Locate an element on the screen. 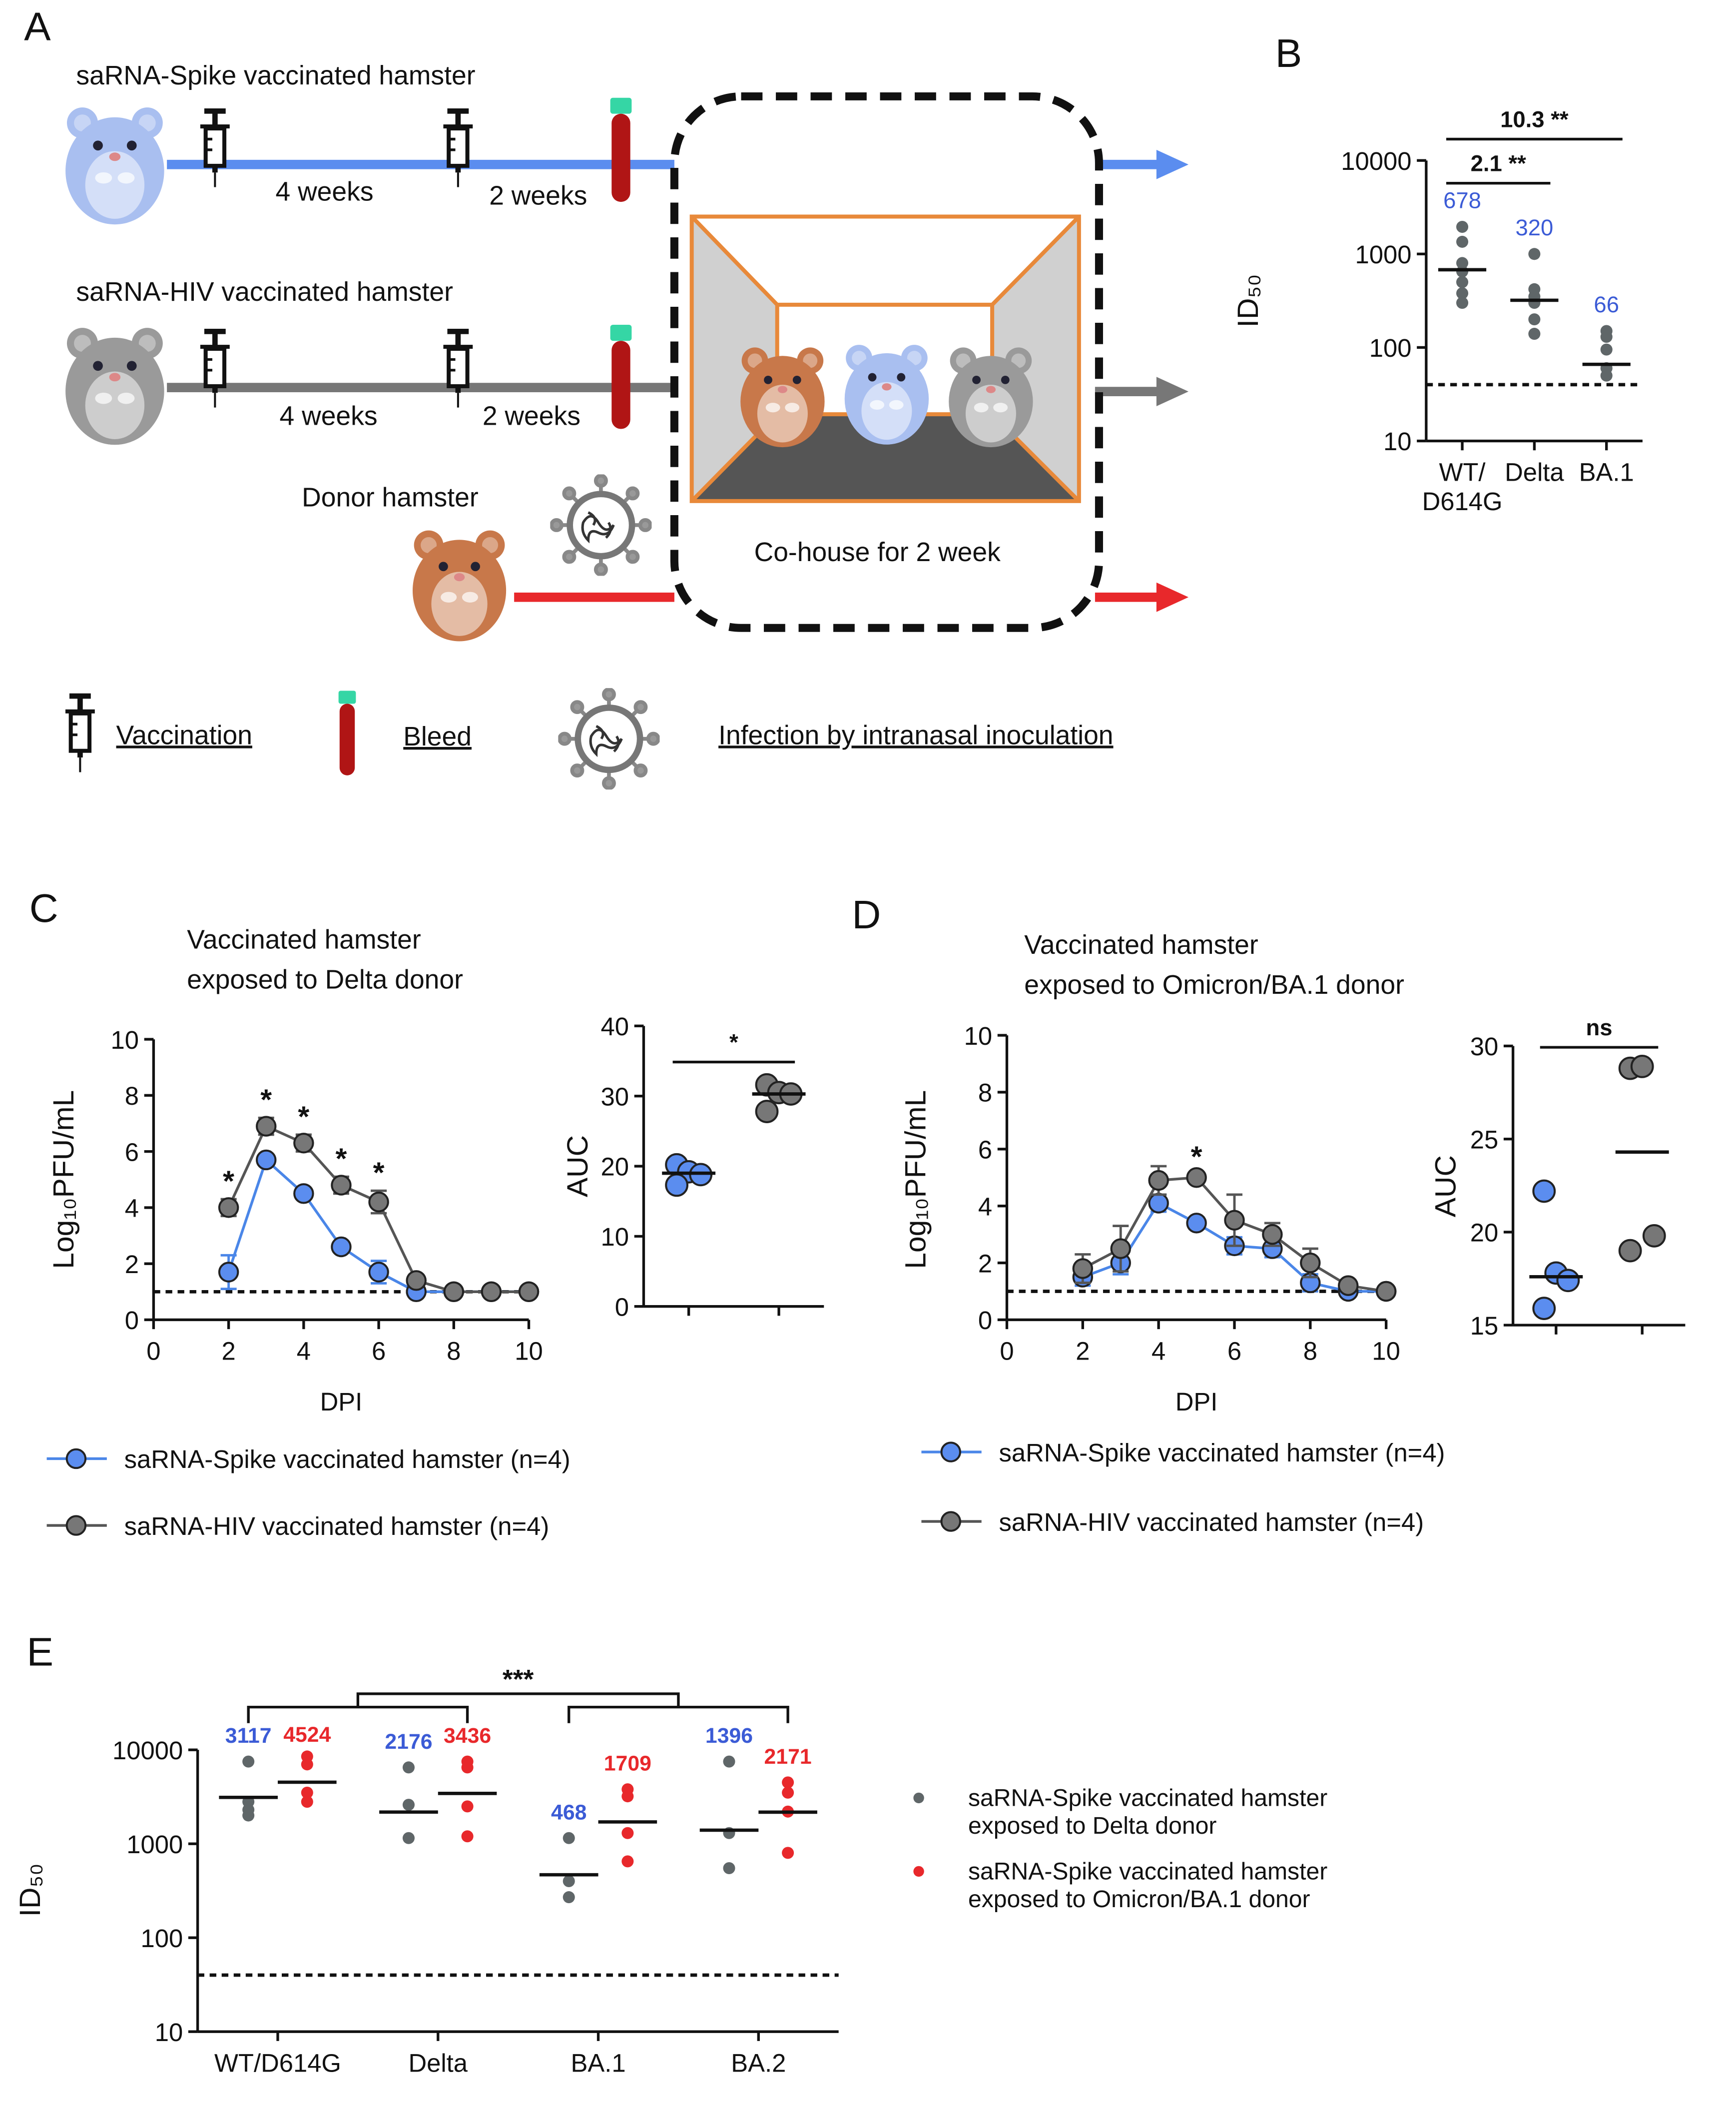  cohouse-label: Co-house for 2 week is located at coordinates (877, 552).